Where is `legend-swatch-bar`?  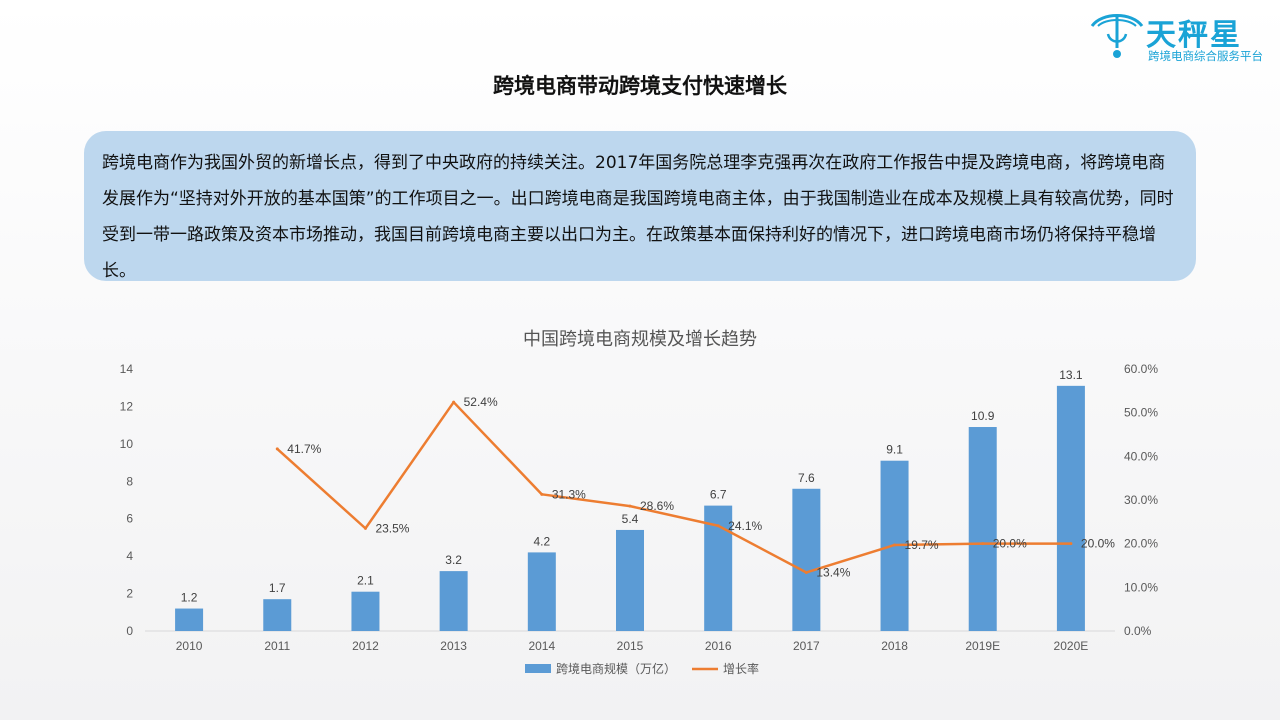 legend-swatch-bar is located at coordinates (538, 668).